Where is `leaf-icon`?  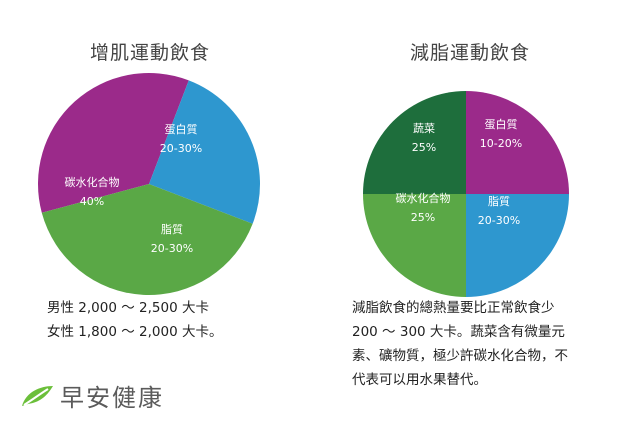
leaf-icon is located at coordinates (37, 395).